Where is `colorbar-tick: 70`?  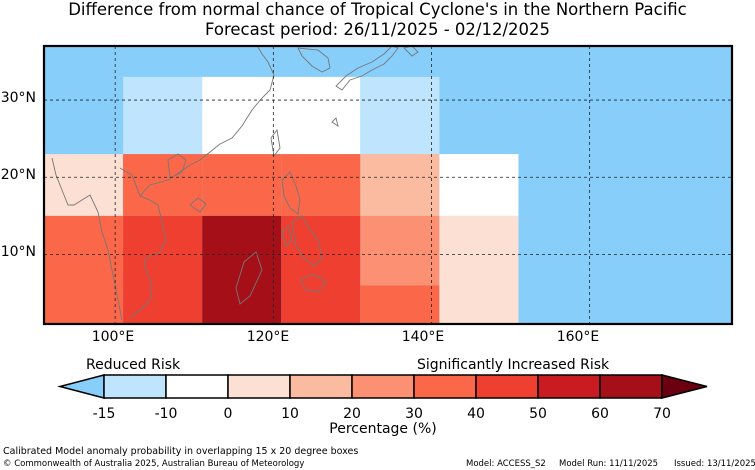
colorbar-tick: 70 is located at coordinates (662, 414).